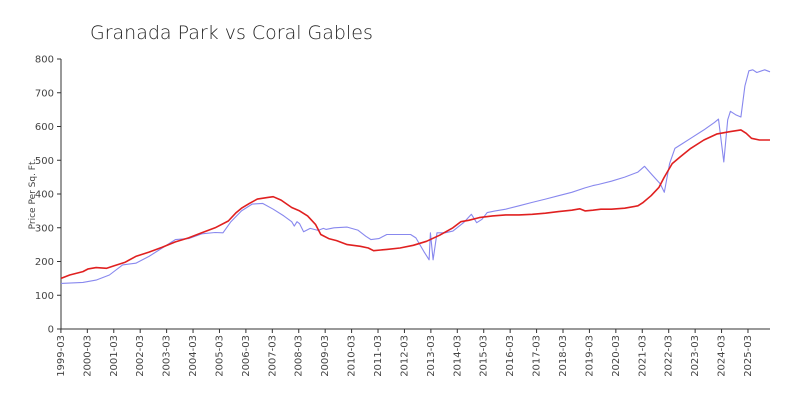 This screenshot has width=800, height=400. What do you see at coordinates (695, 356) in the screenshot?
I see `x-tick-label: 2023-03` at bounding box center [695, 356].